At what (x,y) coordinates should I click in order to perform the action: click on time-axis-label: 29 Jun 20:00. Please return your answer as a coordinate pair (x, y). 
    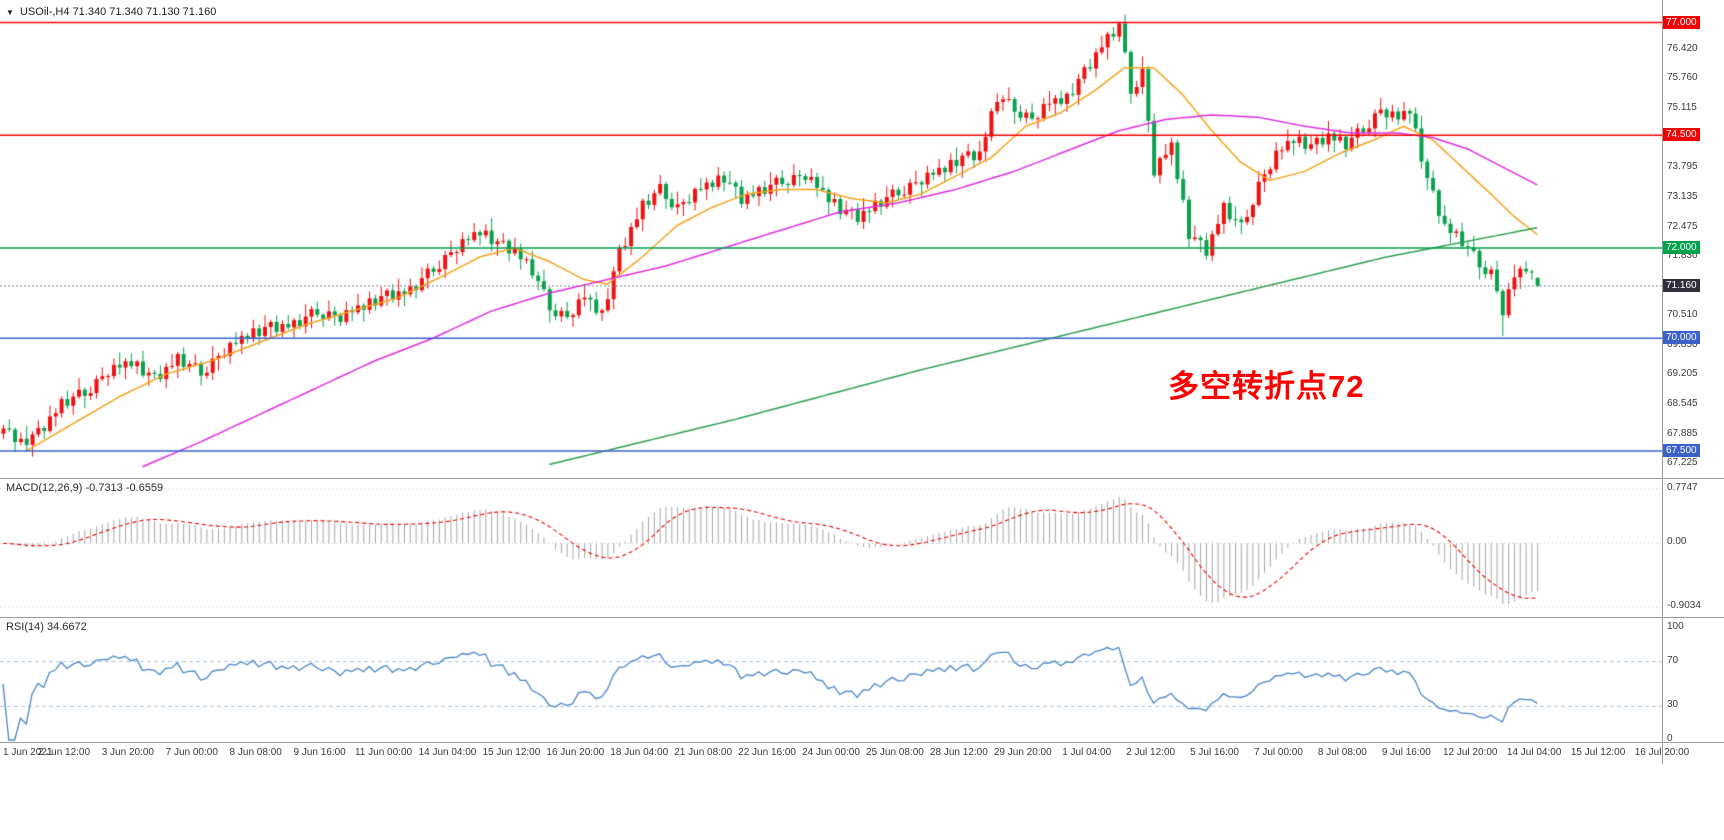
    Looking at the image, I should click on (1022, 752).